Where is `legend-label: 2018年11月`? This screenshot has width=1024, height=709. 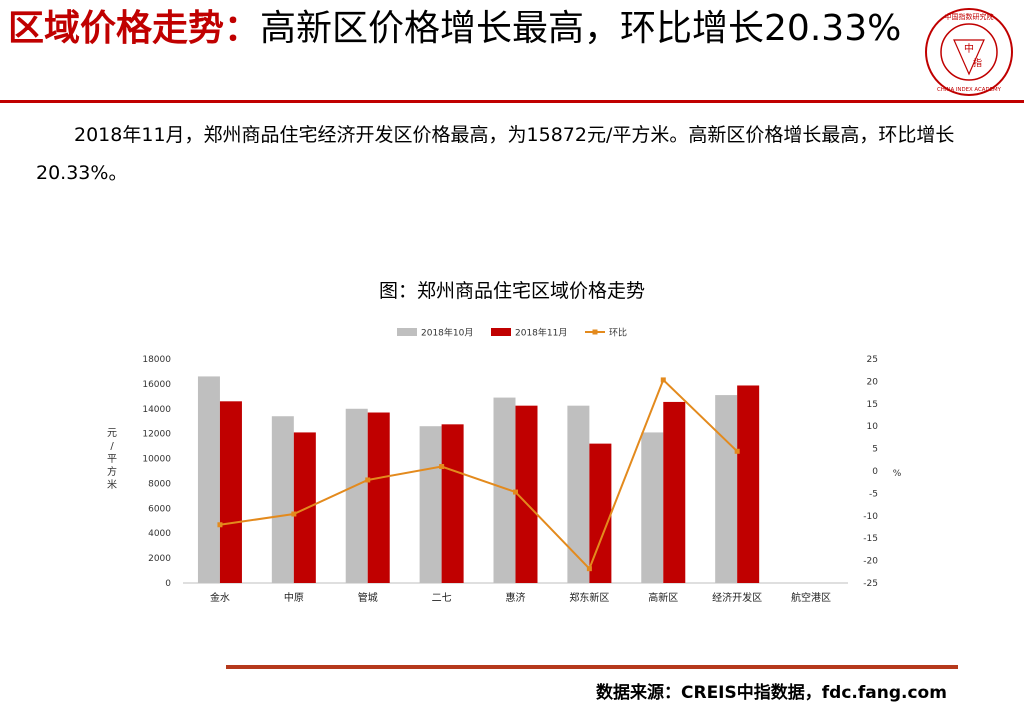 legend-label: 2018年11月 is located at coordinates (541, 333).